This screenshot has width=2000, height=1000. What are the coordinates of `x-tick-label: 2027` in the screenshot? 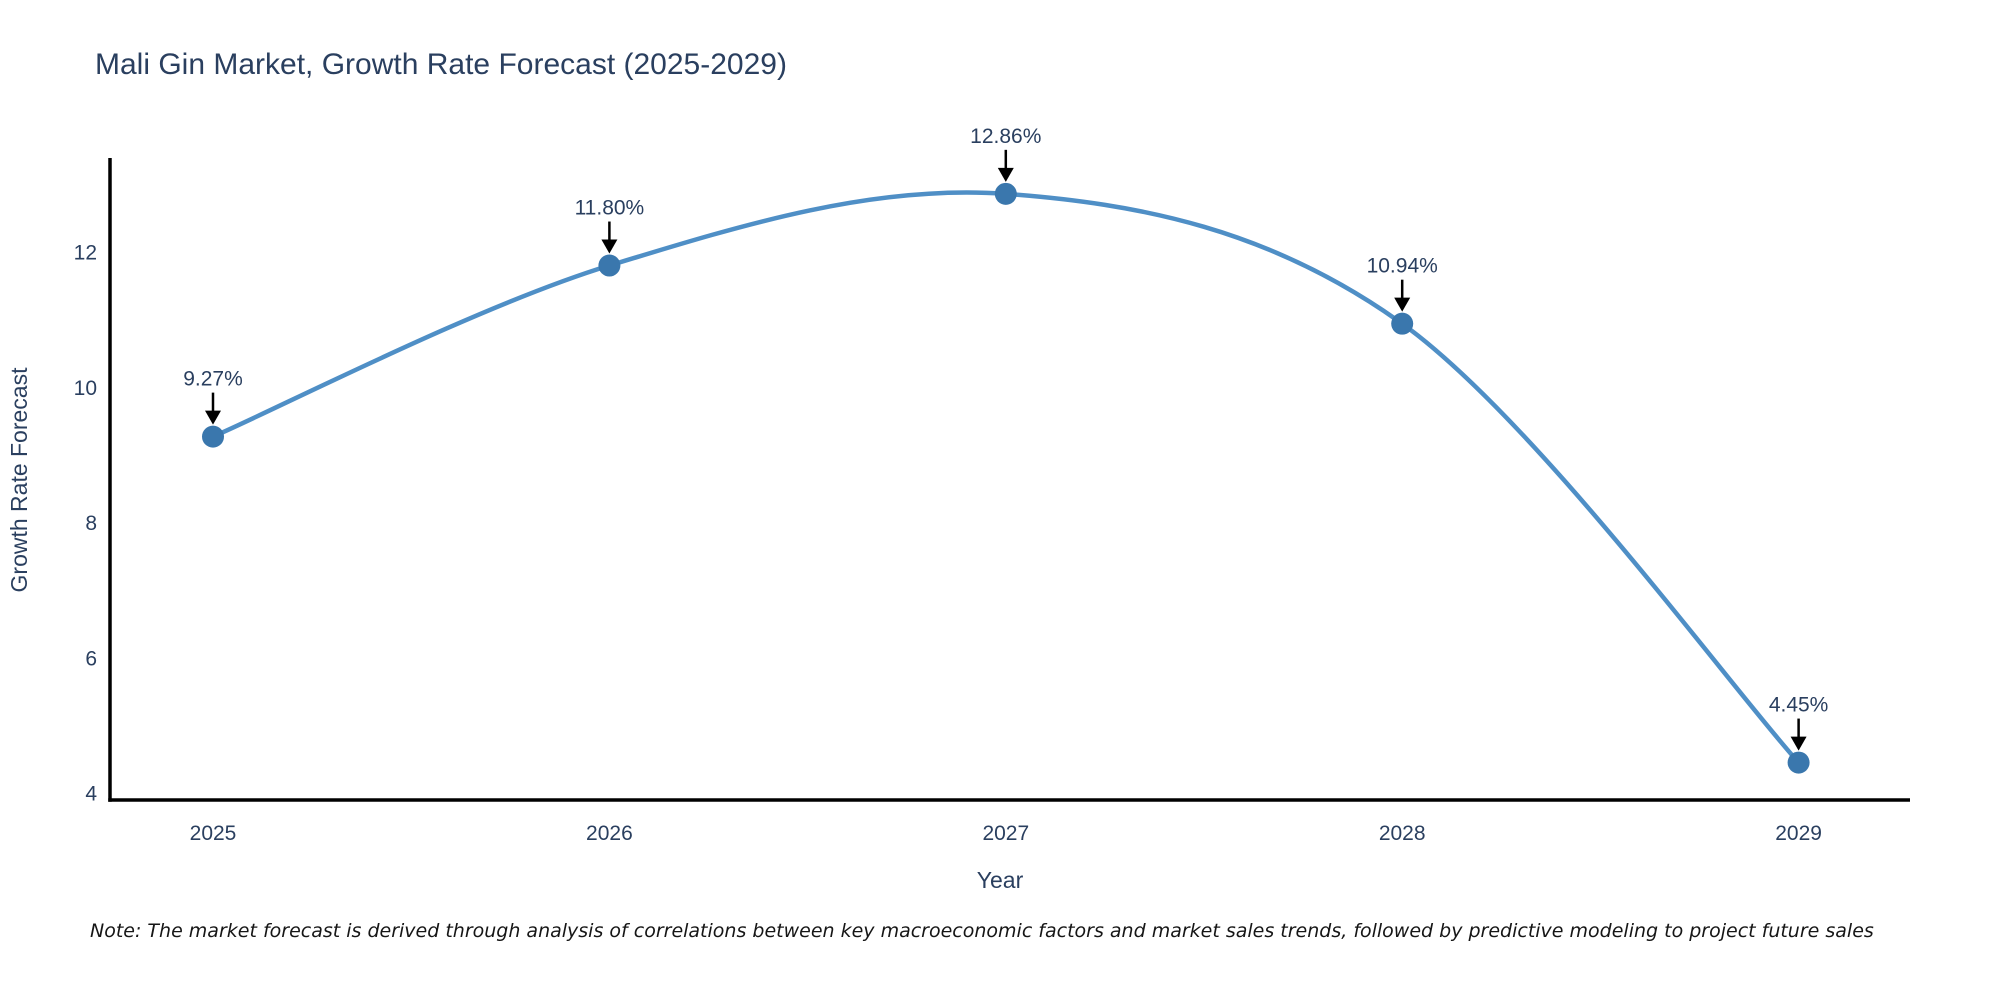 It's located at (1005, 833).